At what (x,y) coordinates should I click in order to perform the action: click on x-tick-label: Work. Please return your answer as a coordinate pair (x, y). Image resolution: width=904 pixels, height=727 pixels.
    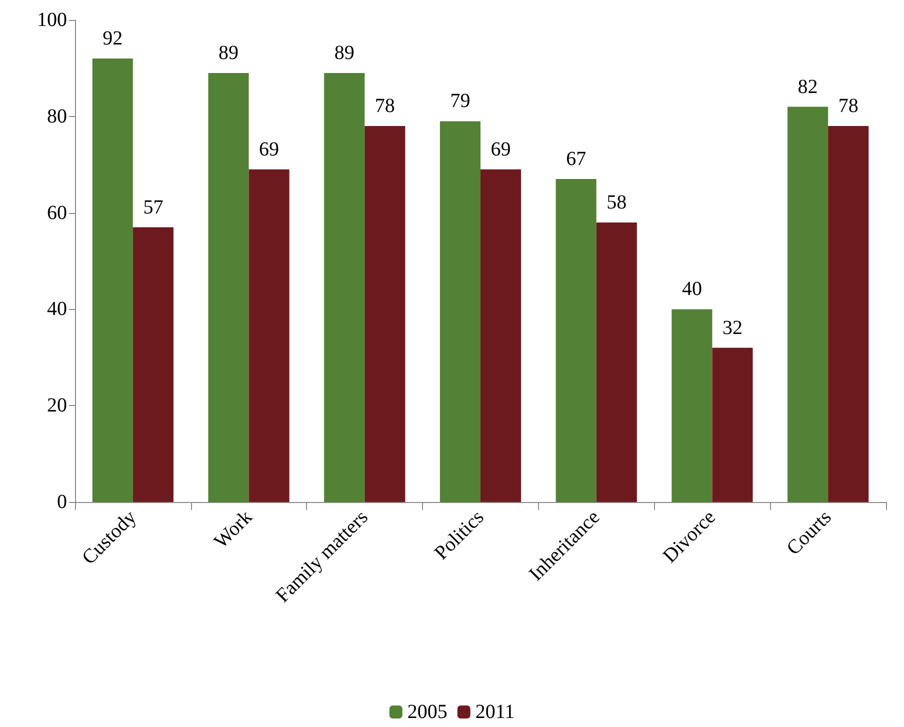
    Looking at the image, I should click on (233, 529).